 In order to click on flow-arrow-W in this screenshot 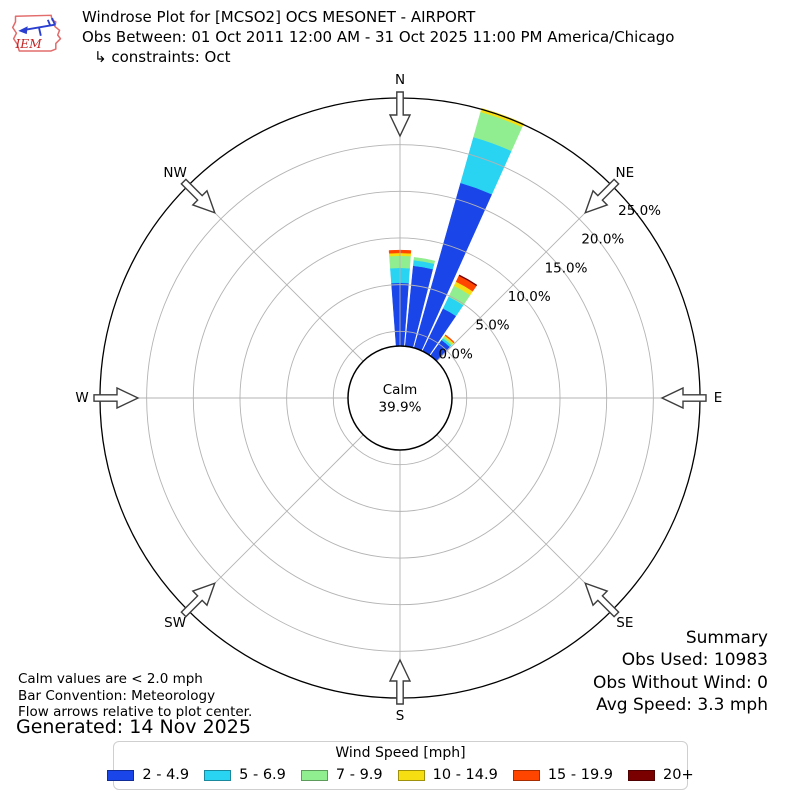, I will do `click(116, 398)`.